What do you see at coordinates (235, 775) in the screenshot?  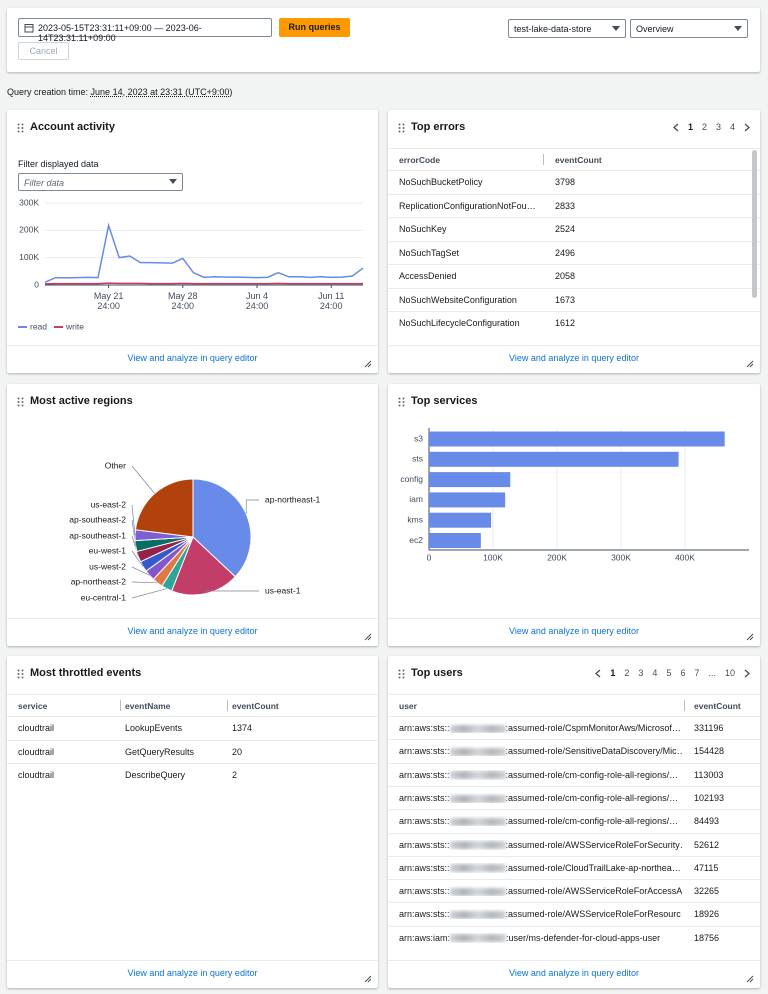 I see `table-cell: 2` at bounding box center [235, 775].